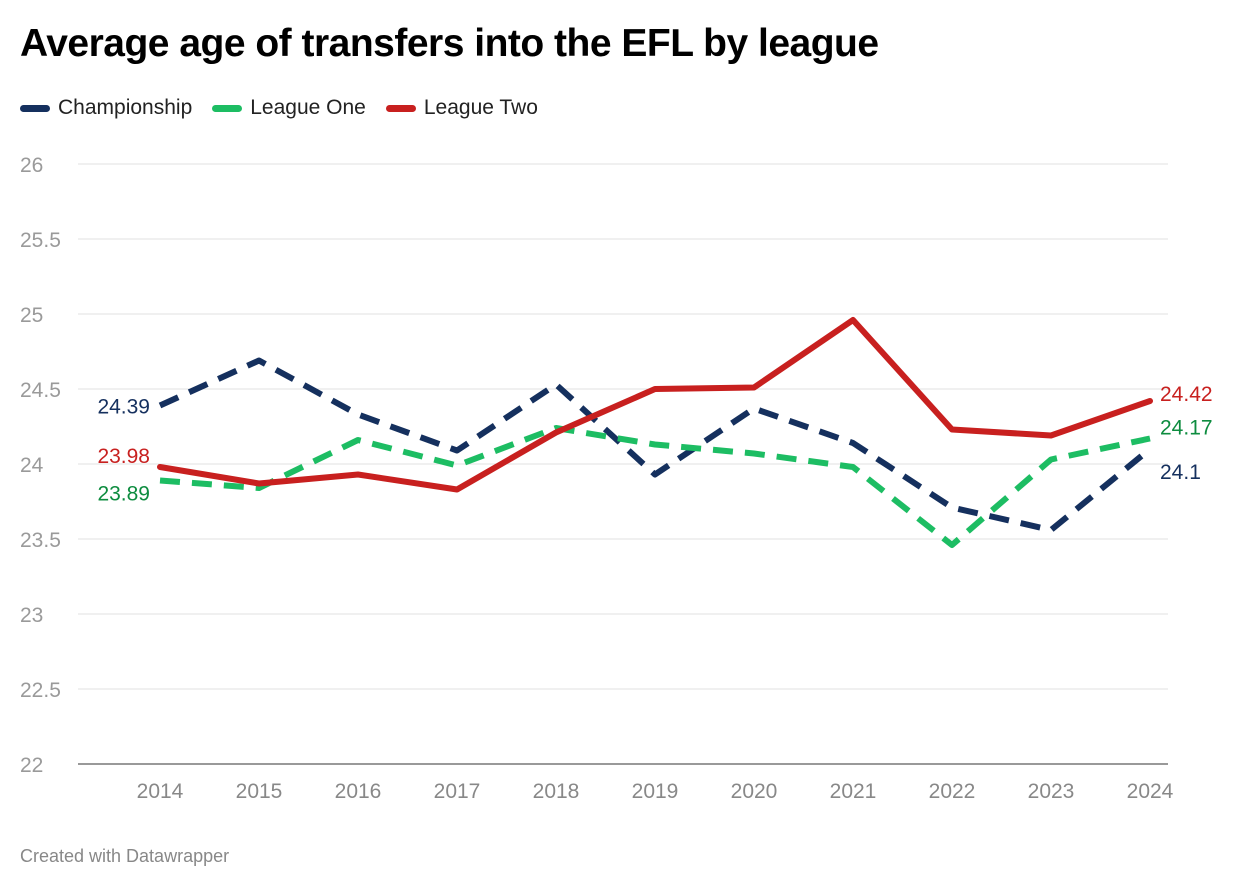 This screenshot has height=890, width=1240. What do you see at coordinates (1186, 428) in the screenshot?
I see `end-value-label: 24.17` at bounding box center [1186, 428].